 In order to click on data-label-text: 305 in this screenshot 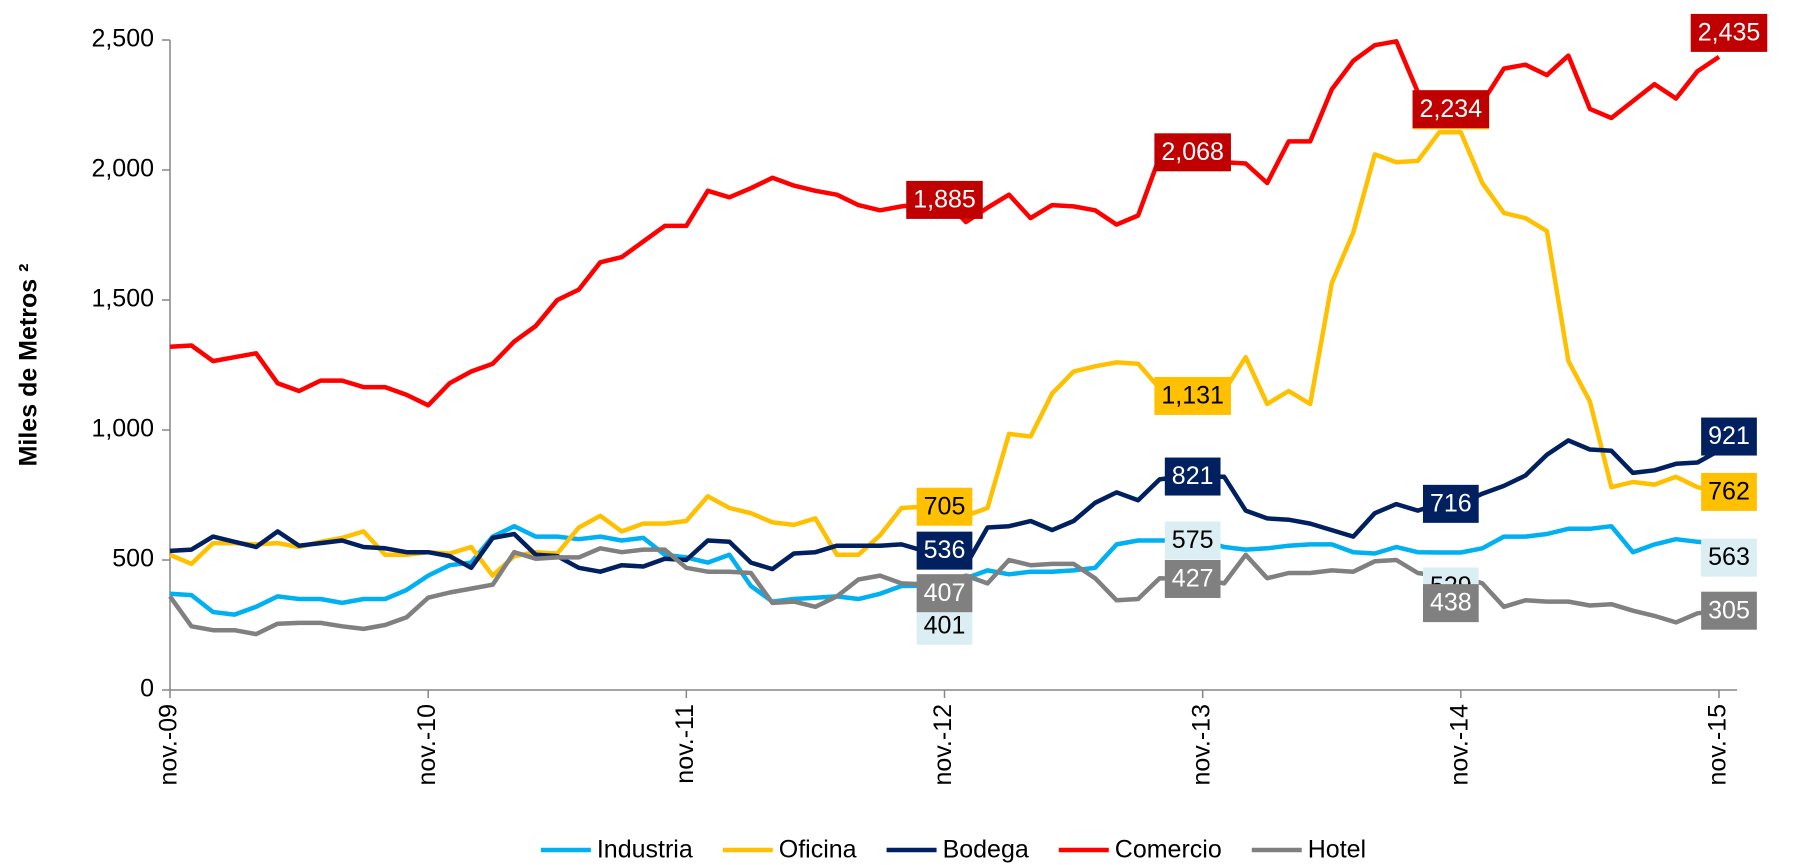, I will do `click(1729, 610)`.